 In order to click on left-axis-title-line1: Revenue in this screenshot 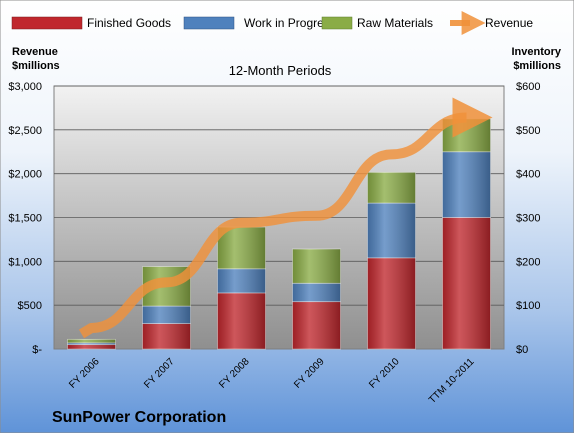, I will do `click(35, 52)`.